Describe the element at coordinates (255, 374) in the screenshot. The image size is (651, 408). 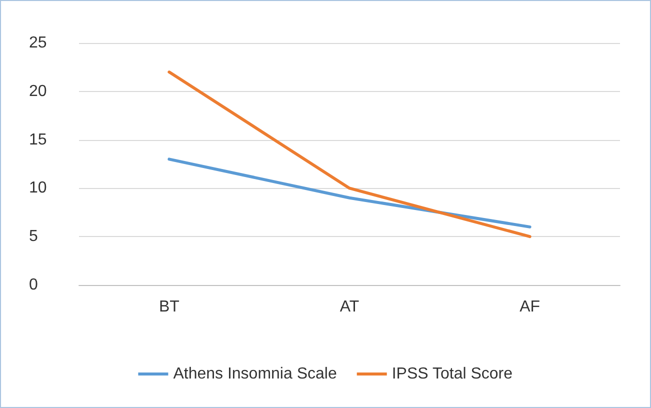
I see `legend-label: Athens Insomnia Scale` at that location.